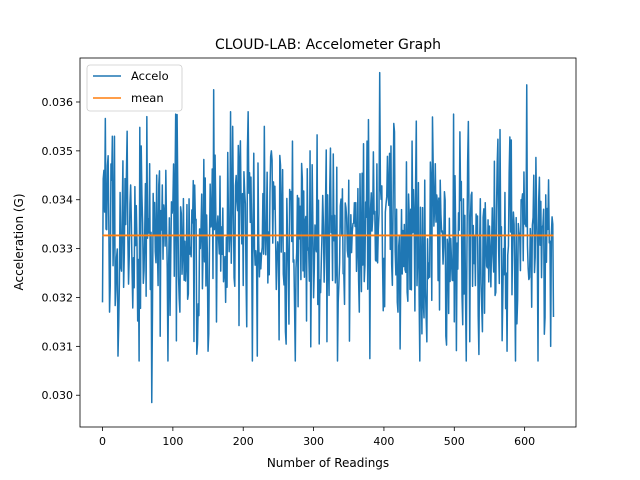 This screenshot has height=480, width=640. What do you see at coordinates (524, 441) in the screenshot?
I see `x-tick-label: 600` at bounding box center [524, 441].